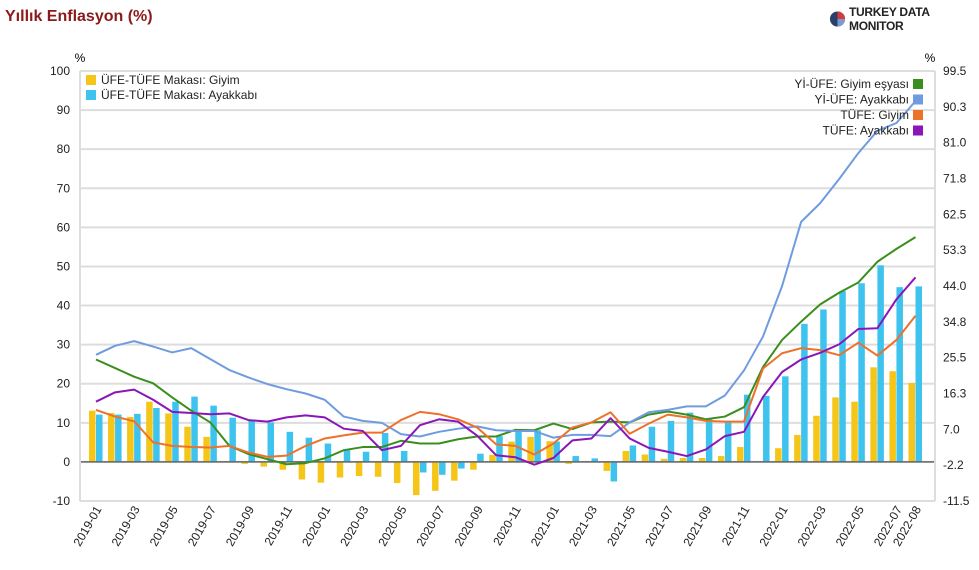 The height and width of the screenshot is (570, 979). What do you see at coordinates (697, 525) in the screenshot?
I see `x-tick-label: 2021-09` at bounding box center [697, 525].